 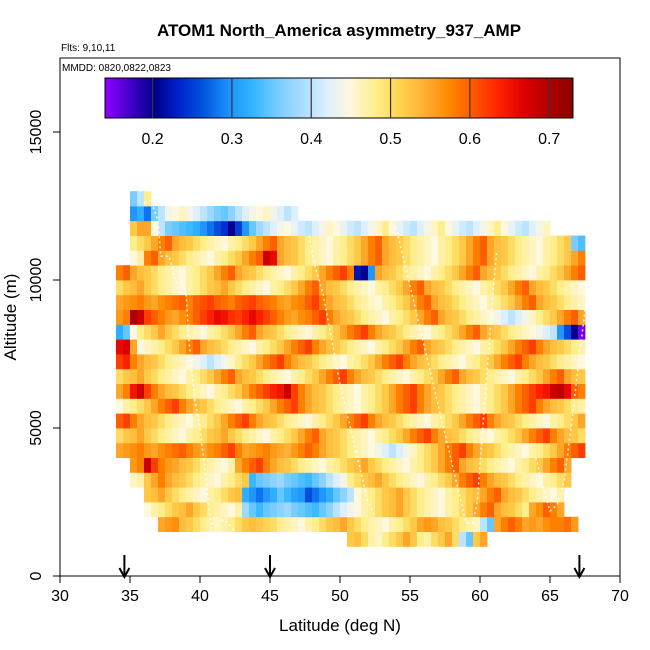 I want to click on x-tick-label: 30, so click(x=60, y=596).